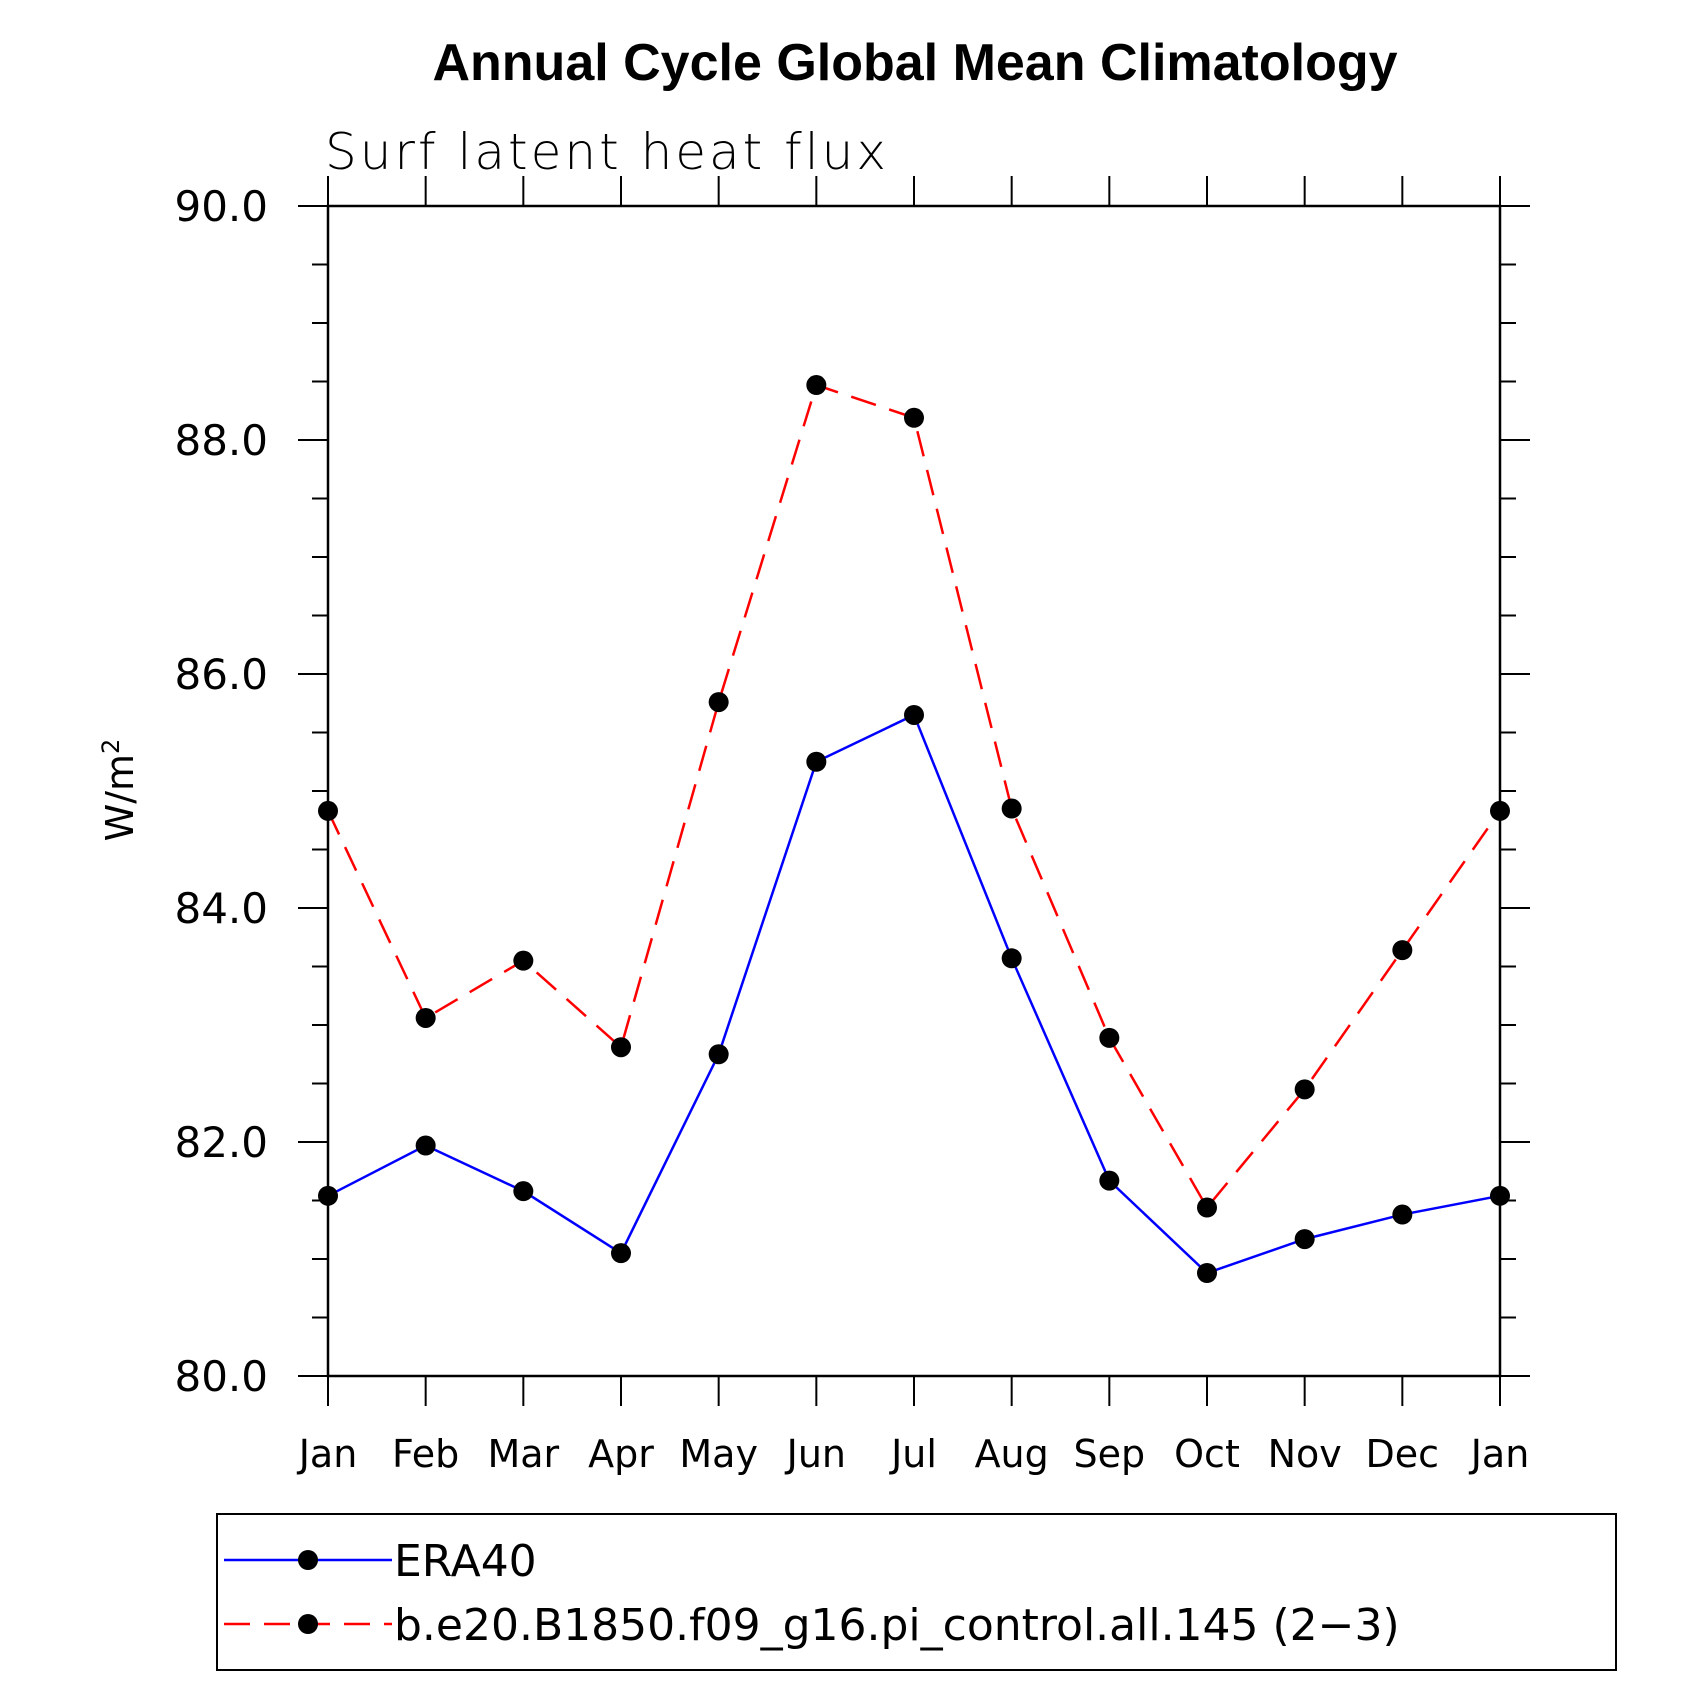 The image size is (1685, 1685). I want to click on chart-title: Annual Cycle Global Mean Climatology, so click(914, 63).